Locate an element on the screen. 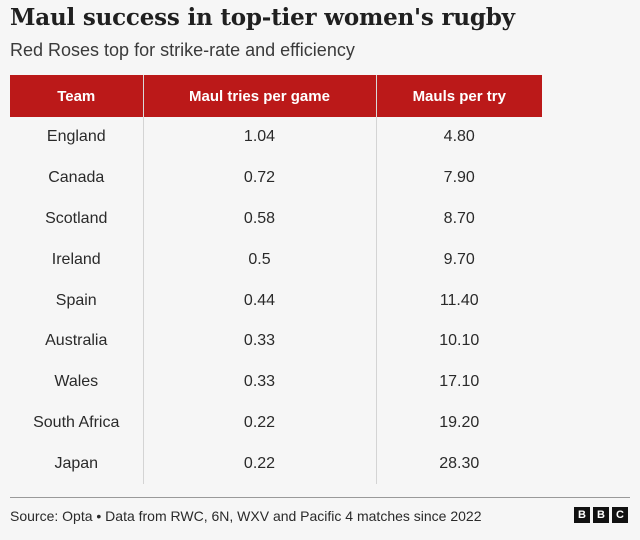 This screenshot has width=640, height=540. tries-per-game-cell: 0.58 is located at coordinates (260, 219).